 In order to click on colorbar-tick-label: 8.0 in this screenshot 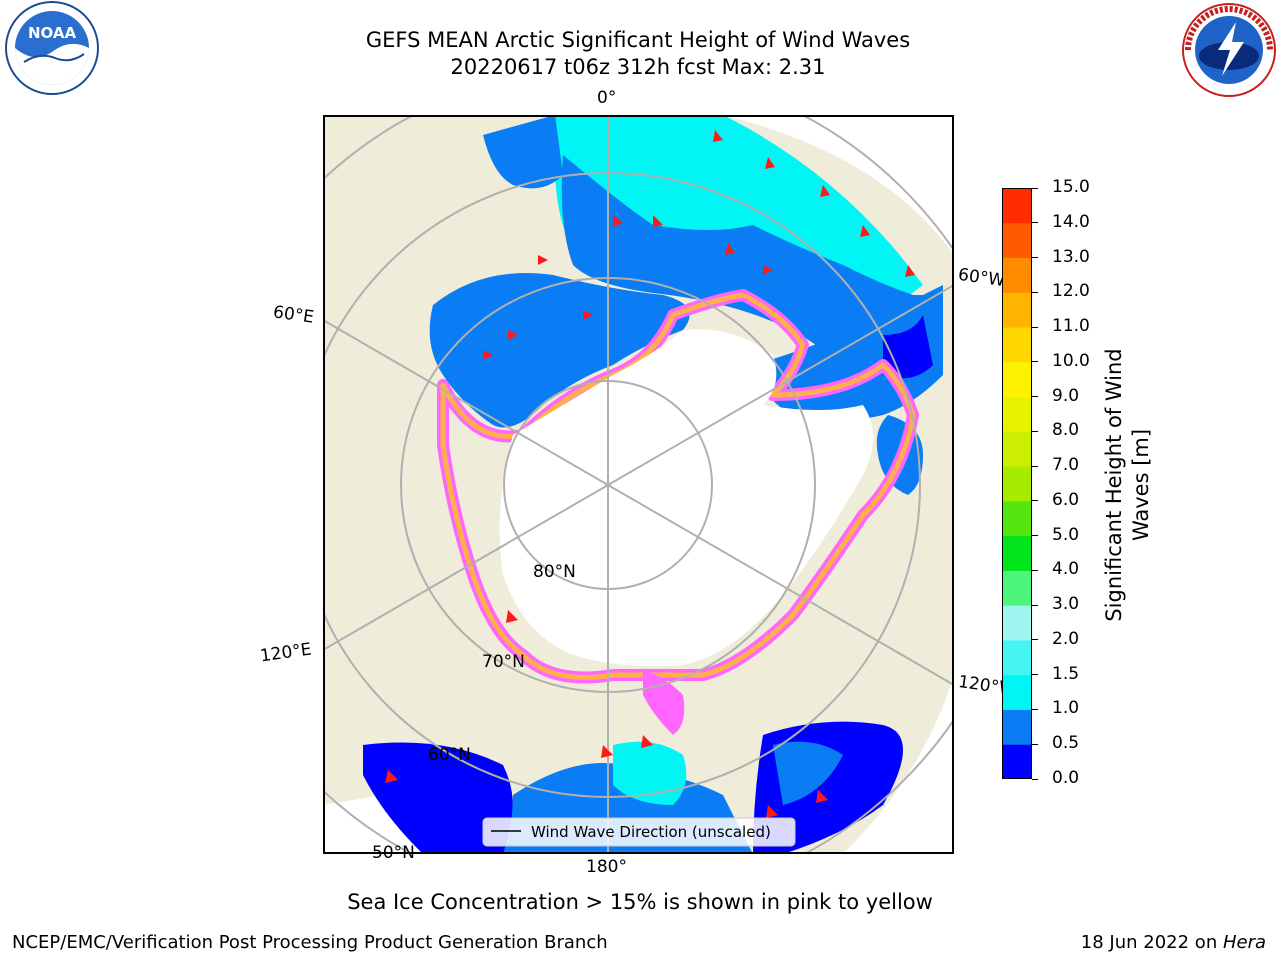, I will do `click(1066, 430)`.